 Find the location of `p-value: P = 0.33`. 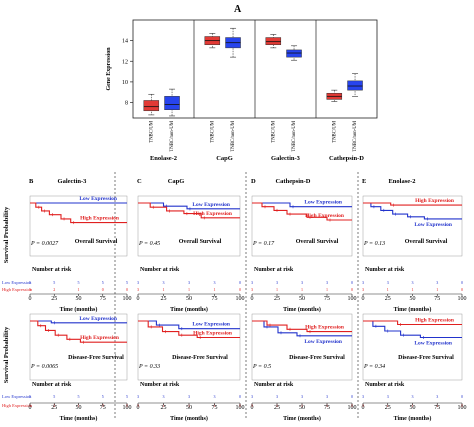

p-value: P = 0.33 is located at coordinates (149, 367).